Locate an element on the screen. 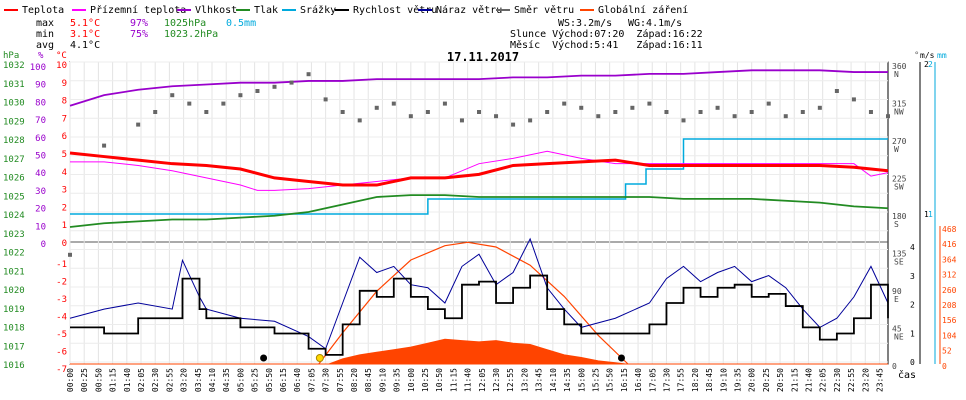  hpa-tick-label: 1031 is located at coordinates (14, 85).